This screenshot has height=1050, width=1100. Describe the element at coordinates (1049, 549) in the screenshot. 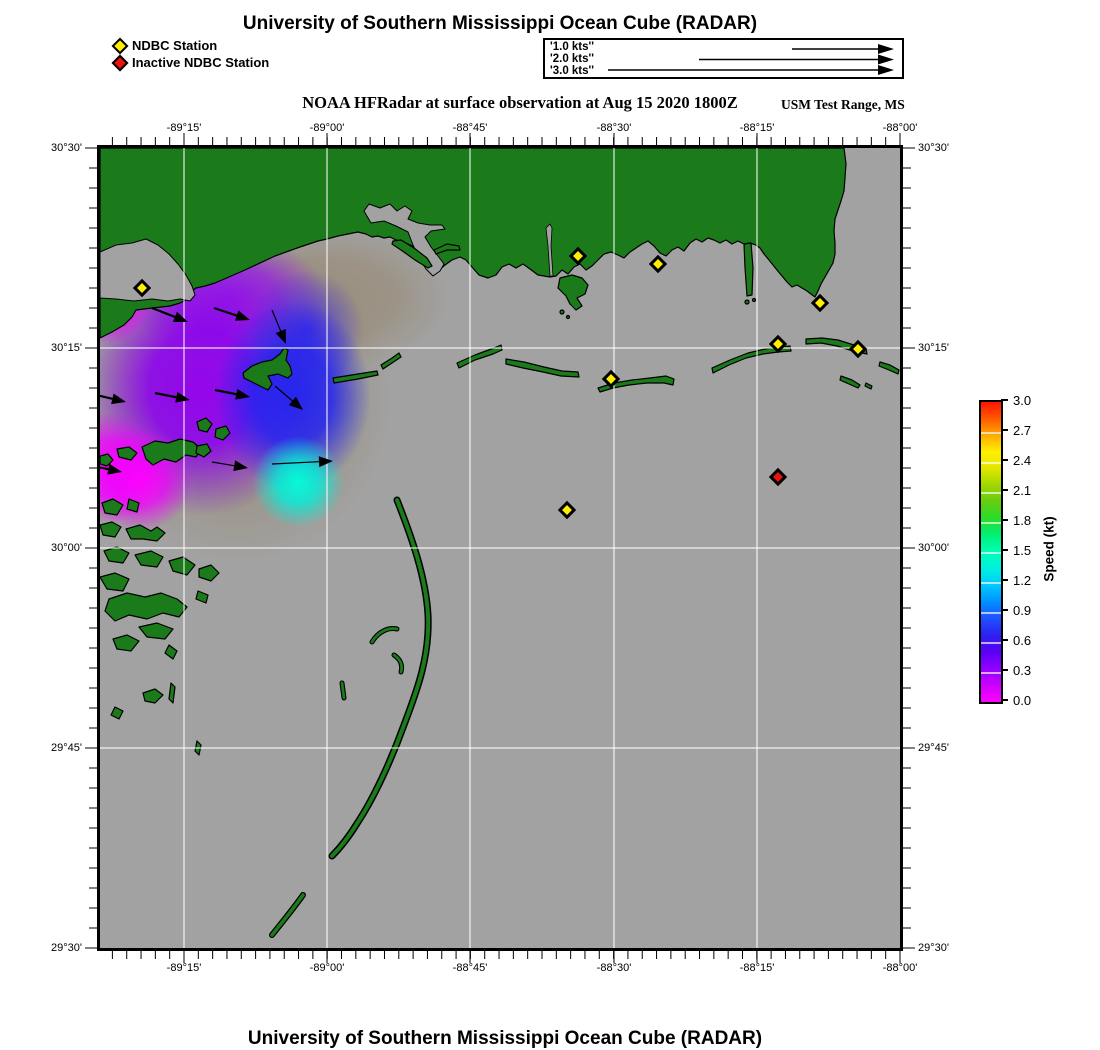

I see `colorbar-title: Speed (kt)` at that location.